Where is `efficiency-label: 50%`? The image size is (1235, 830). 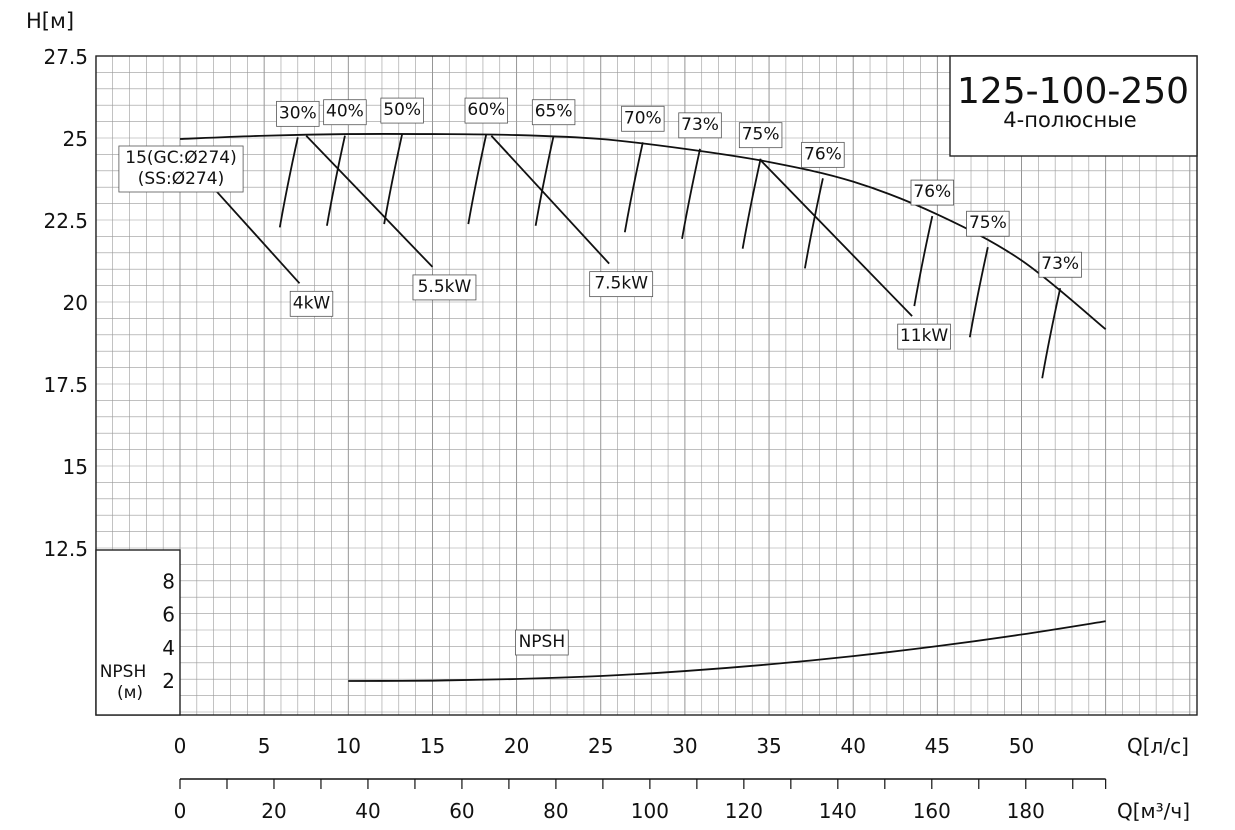 efficiency-label: 50% is located at coordinates (402, 110).